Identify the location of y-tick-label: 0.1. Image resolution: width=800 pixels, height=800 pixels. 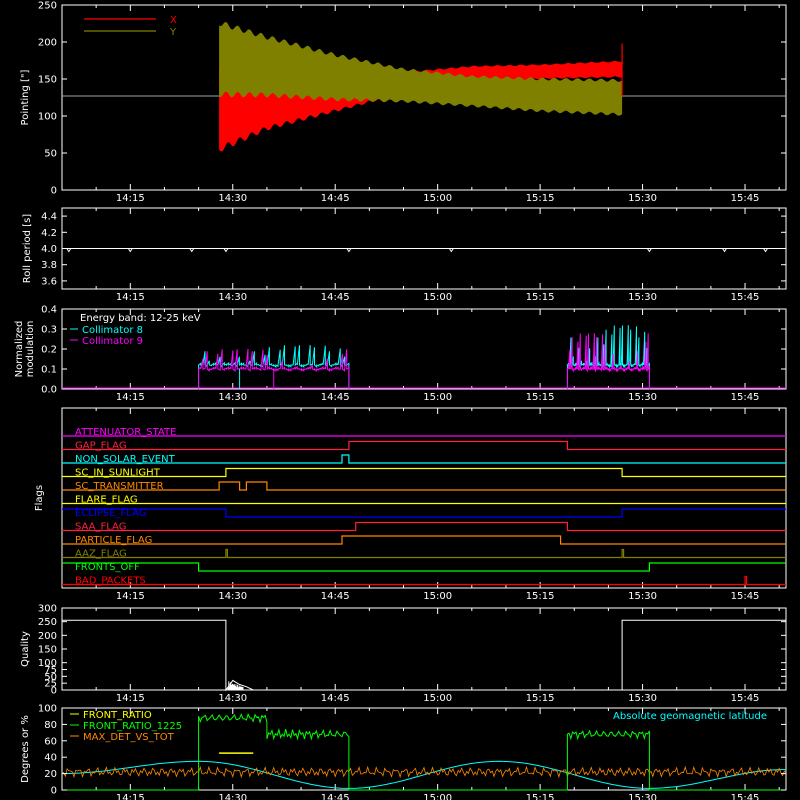
(49, 370).